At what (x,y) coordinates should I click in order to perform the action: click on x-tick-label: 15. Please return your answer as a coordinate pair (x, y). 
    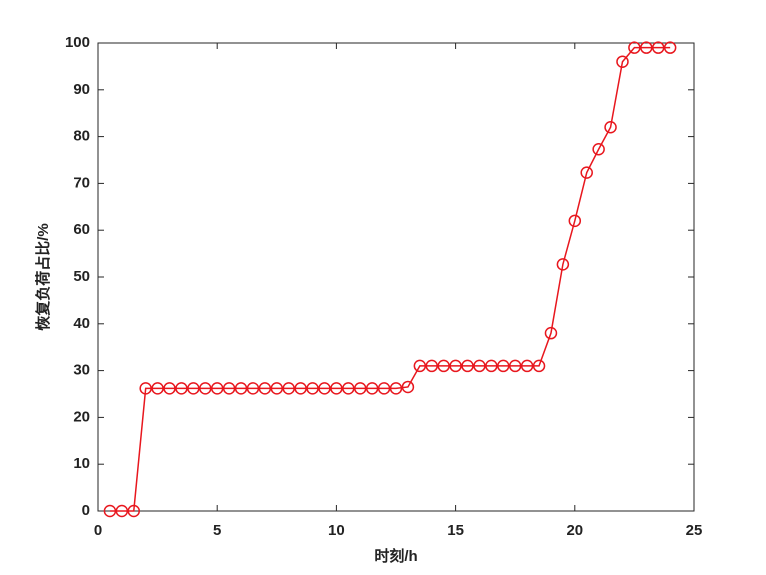
    Looking at the image, I should click on (455, 530).